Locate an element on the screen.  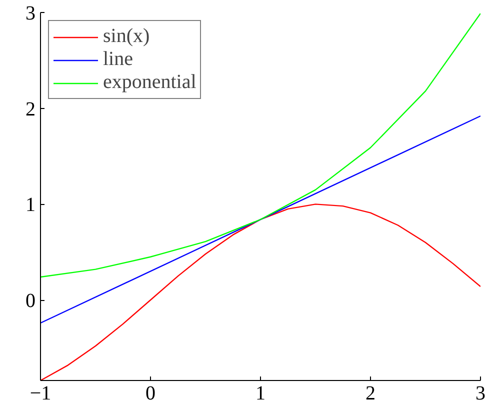
y-tick-label: 3 is located at coordinates (31, 13).